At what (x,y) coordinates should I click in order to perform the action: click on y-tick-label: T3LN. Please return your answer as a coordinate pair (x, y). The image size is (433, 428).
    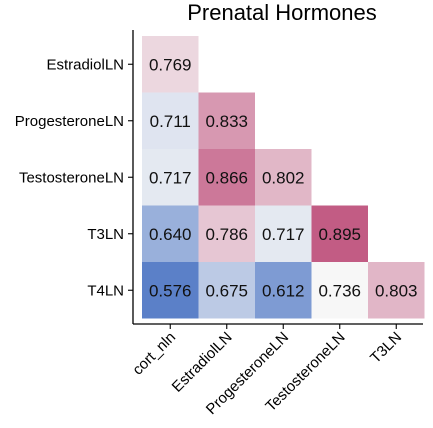
    Looking at the image, I should click on (105, 234).